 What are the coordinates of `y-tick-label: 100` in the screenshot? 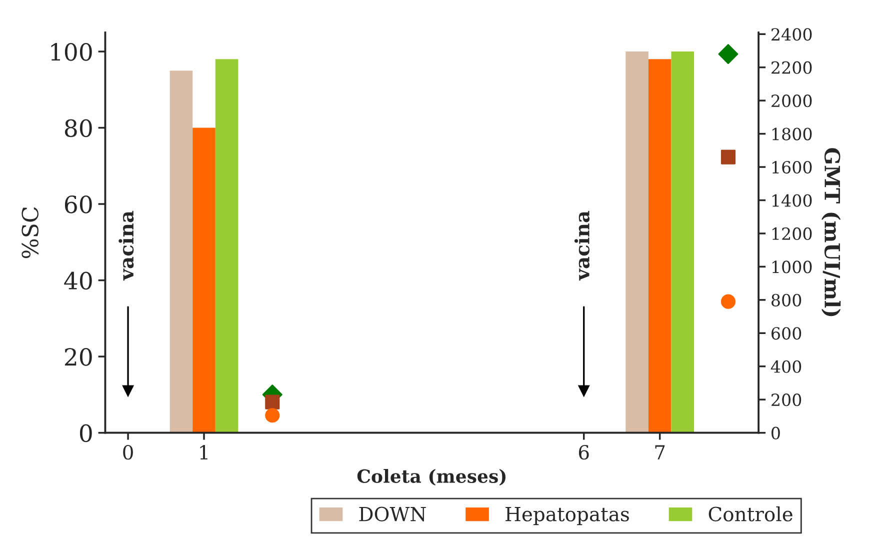 It's located at (71, 51).